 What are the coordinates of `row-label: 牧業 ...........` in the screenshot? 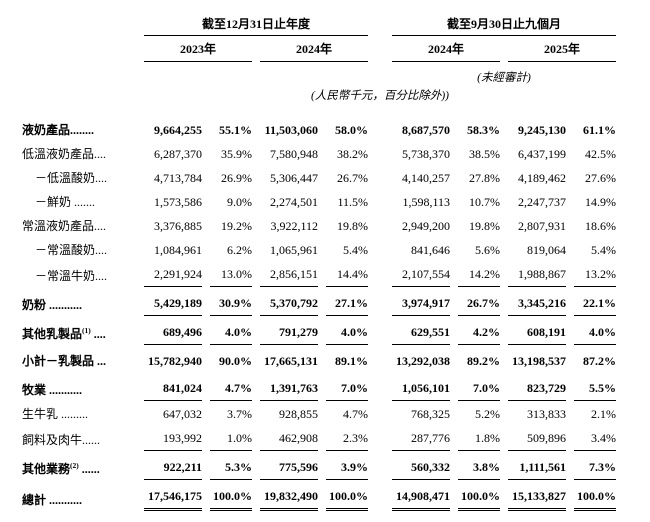 It's located at (79, 386).